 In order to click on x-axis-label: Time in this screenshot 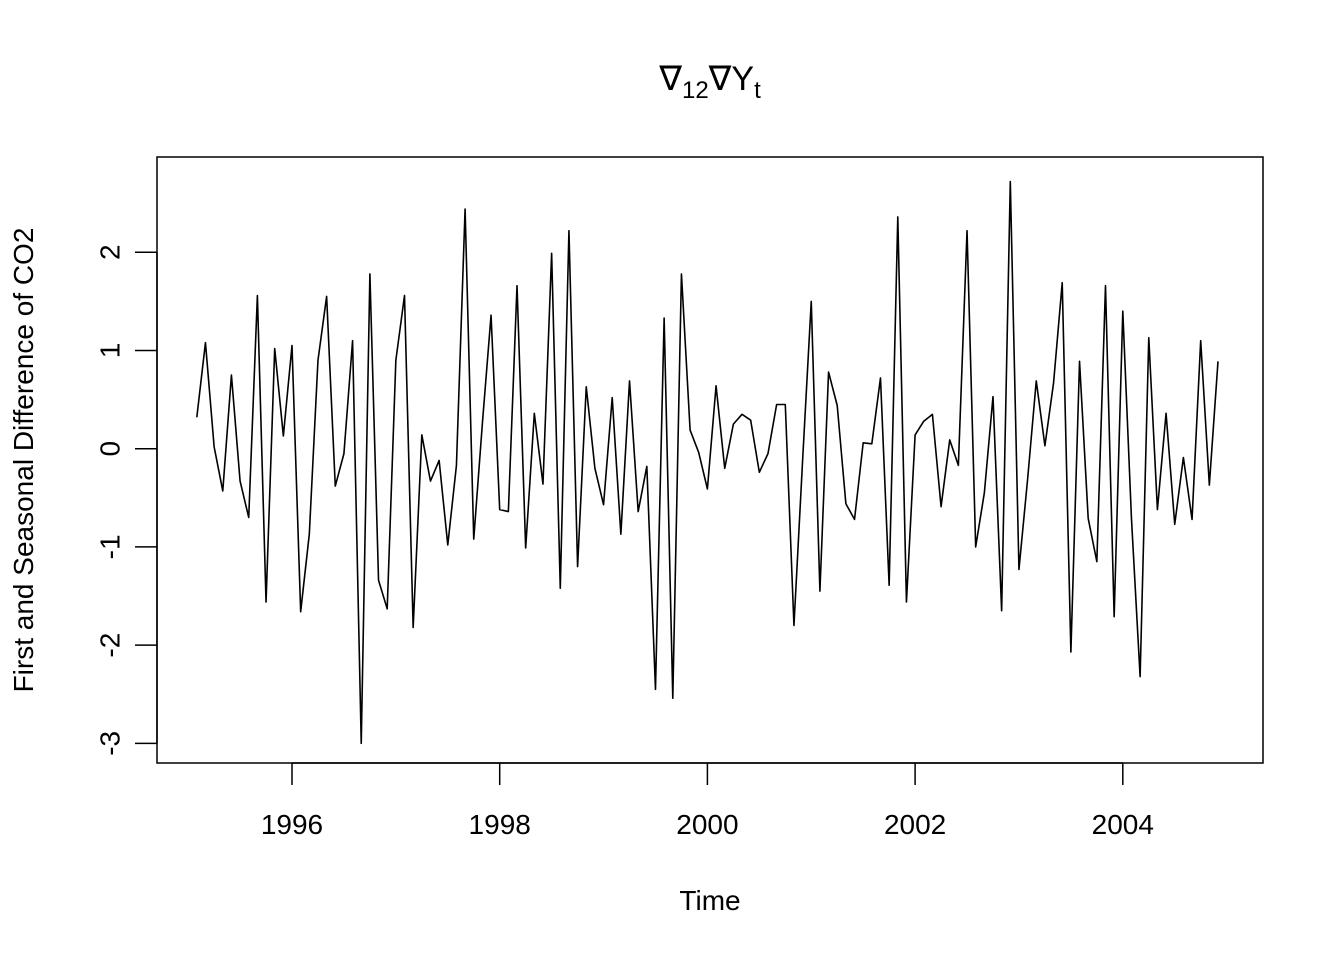, I will do `click(709, 900)`.